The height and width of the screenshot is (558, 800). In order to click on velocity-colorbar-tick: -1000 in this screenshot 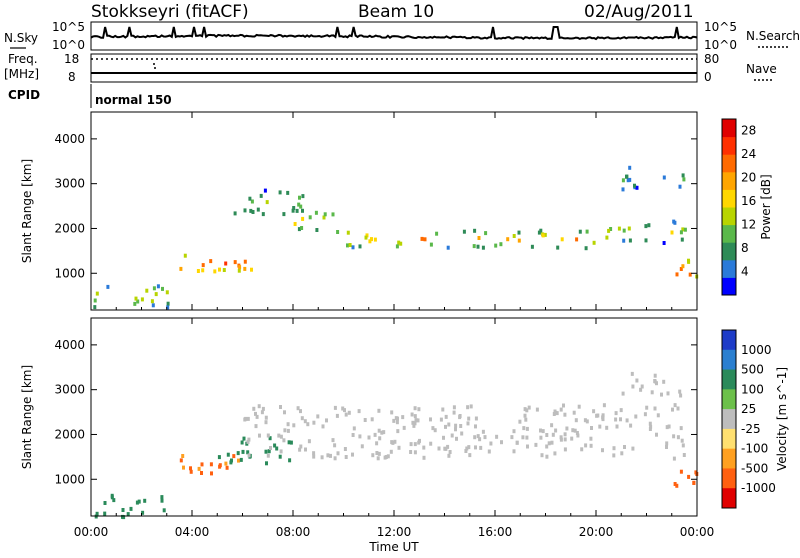, I will do `click(758, 488)`.